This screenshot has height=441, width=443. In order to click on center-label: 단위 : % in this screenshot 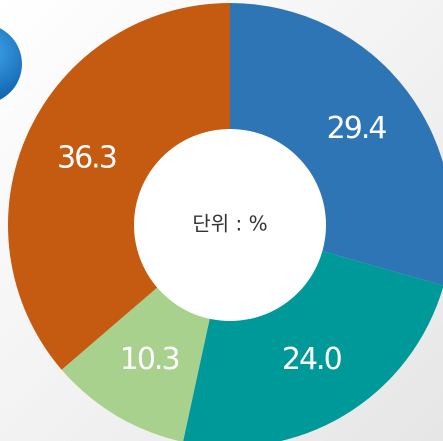, I will do `click(229, 224)`.